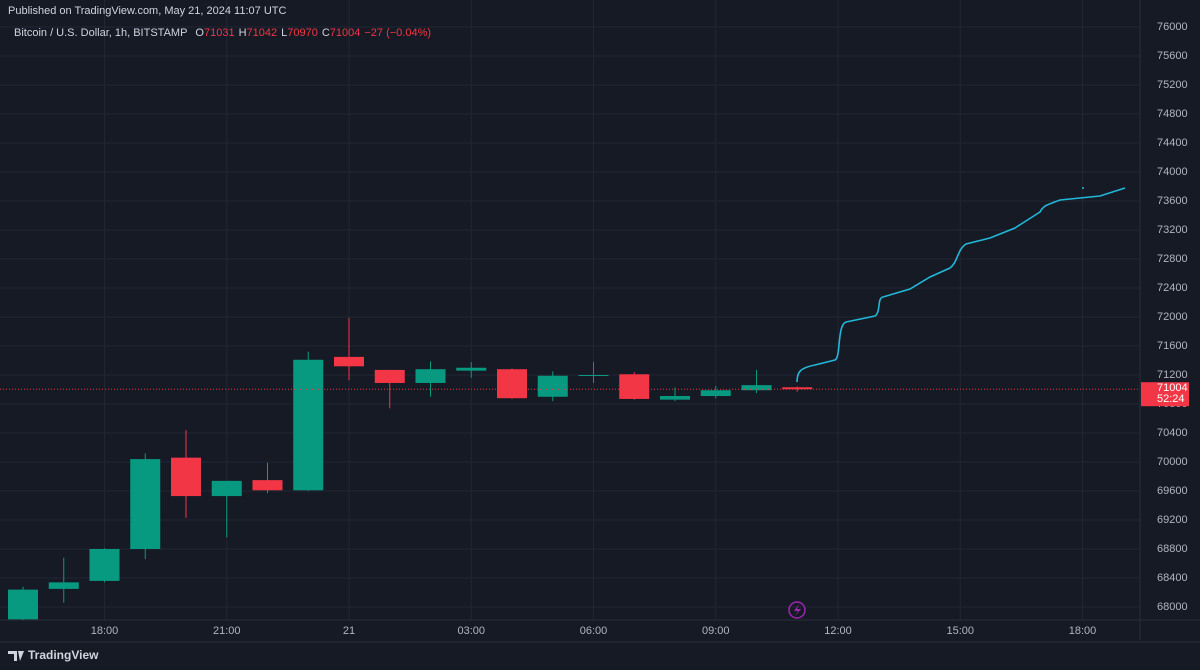 The image size is (1200, 670). What do you see at coordinates (716, 631) in the screenshot?
I see `x-tick-label: 09:00` at bounding box center [716, 631].